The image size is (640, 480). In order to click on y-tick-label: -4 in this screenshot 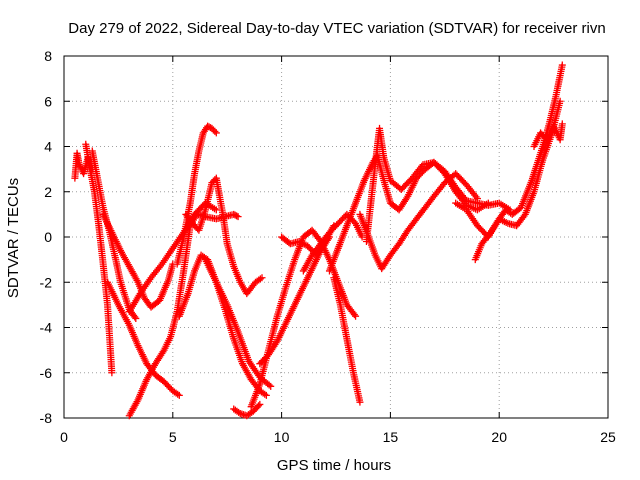, I will do `click(46, 328)`.